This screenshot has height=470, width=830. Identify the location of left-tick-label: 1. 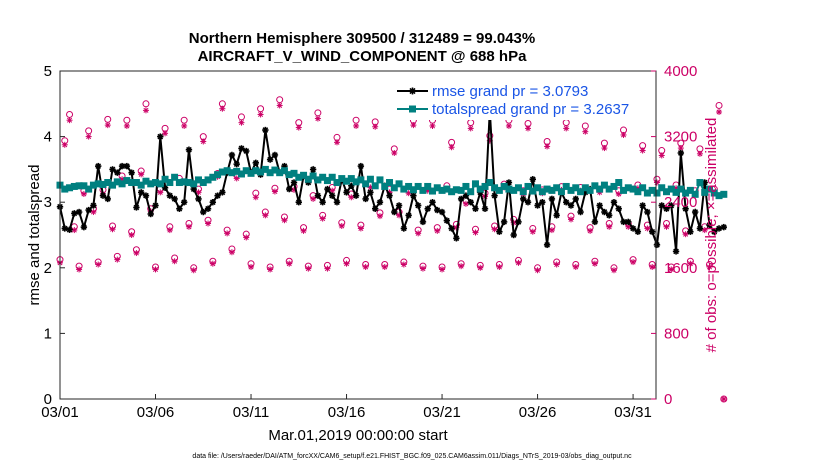
(48, 333).